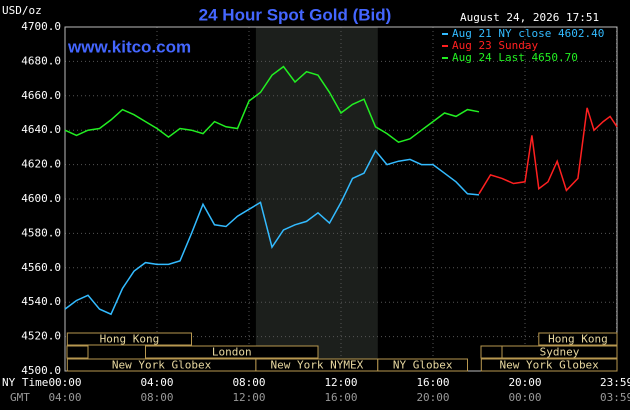 The height and width of the screenshot is (410, 630). I want to click on y-tick-label: 4700.0, so click(41, 26).